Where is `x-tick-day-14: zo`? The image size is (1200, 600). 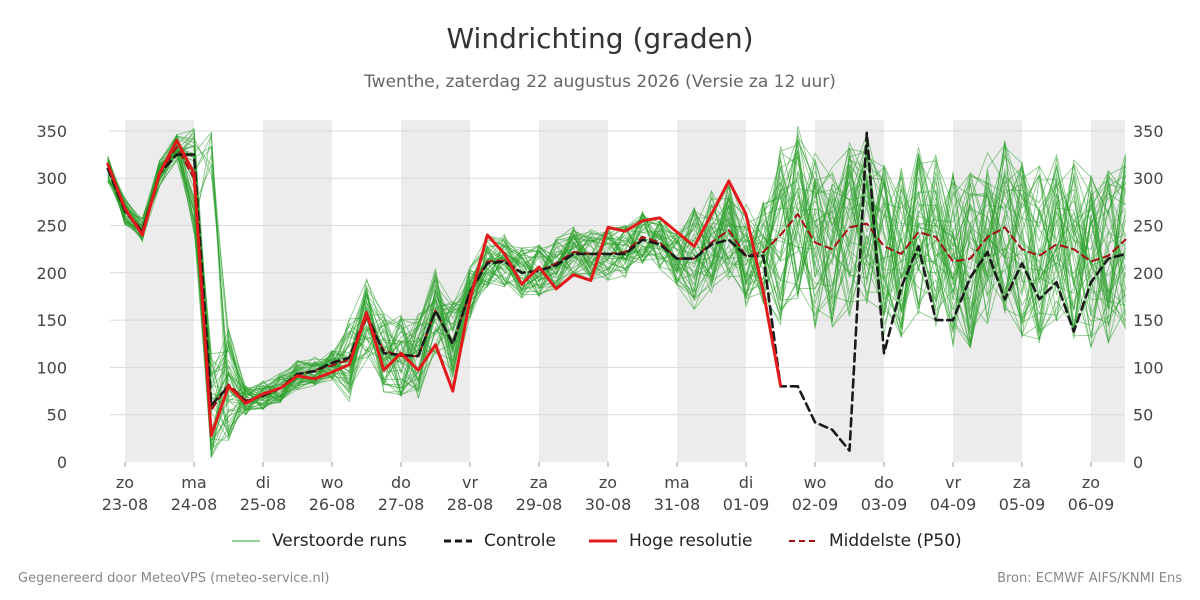
x-tick-day-14: zo is located at coordinates (1091, 482).